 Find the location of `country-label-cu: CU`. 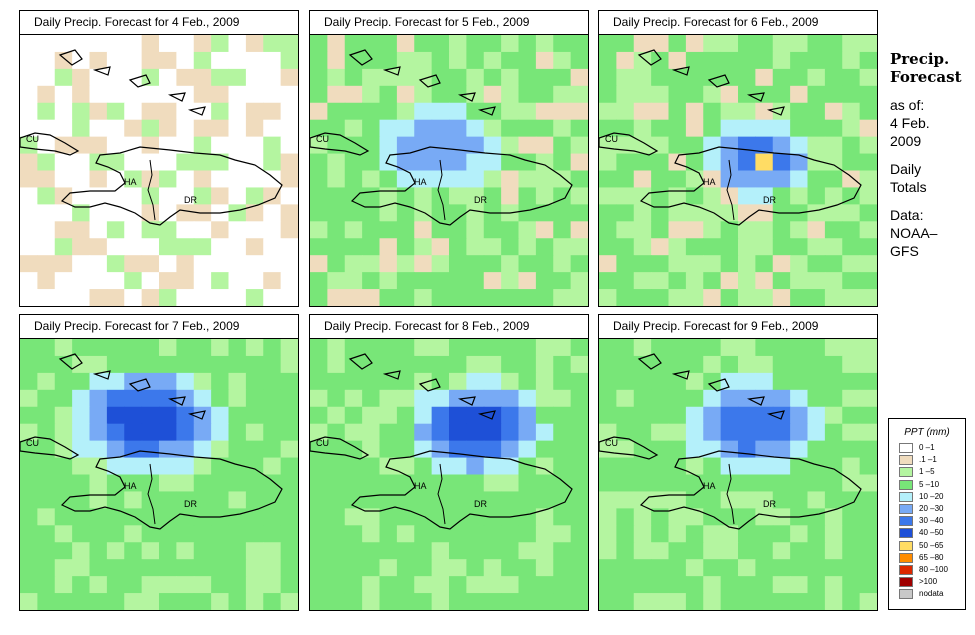

country-label-cu: CU is located at coordinates (322, 443).